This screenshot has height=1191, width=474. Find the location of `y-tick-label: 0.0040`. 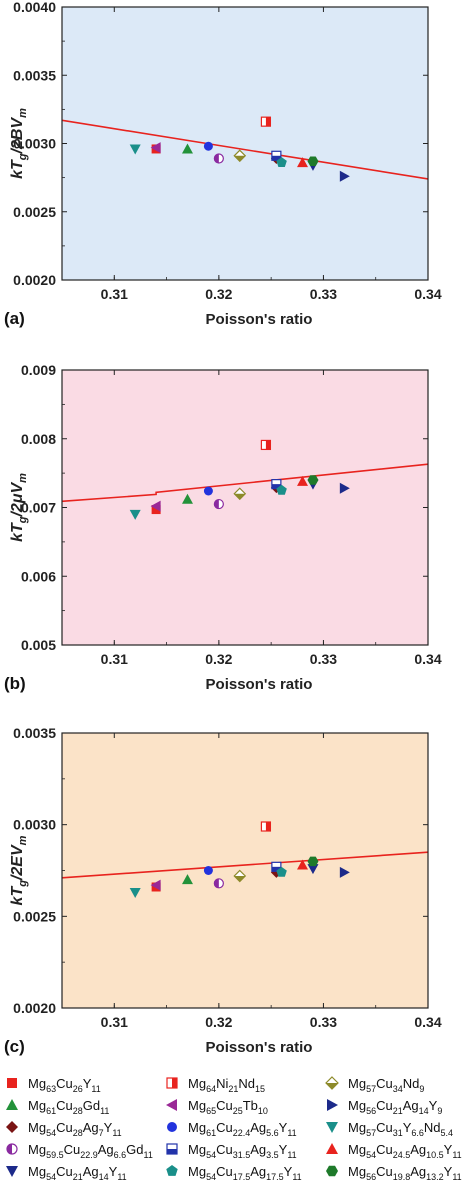

y-tick-label: 0.0040 is located at coordinates (34, 7).